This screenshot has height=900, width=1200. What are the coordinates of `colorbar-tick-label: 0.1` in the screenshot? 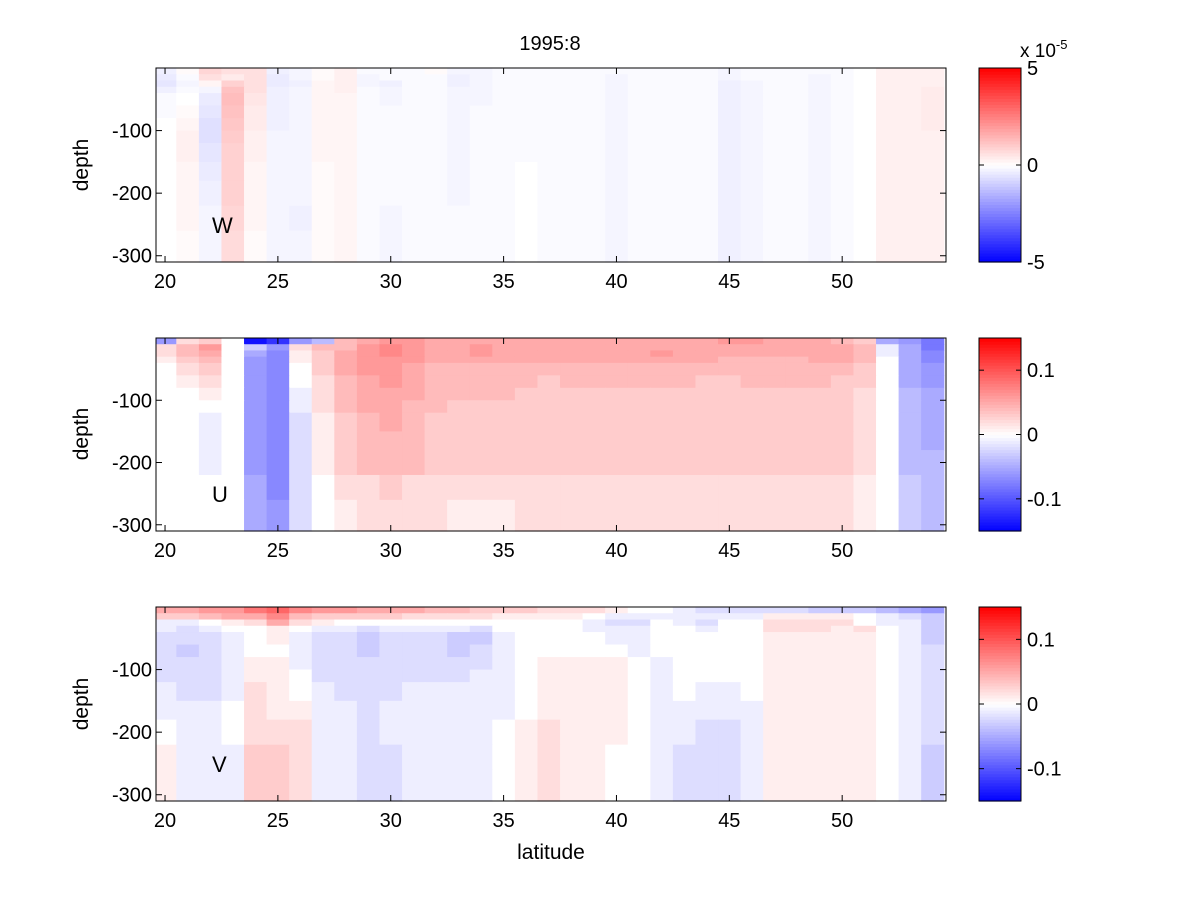 It's located at (1041, 640).